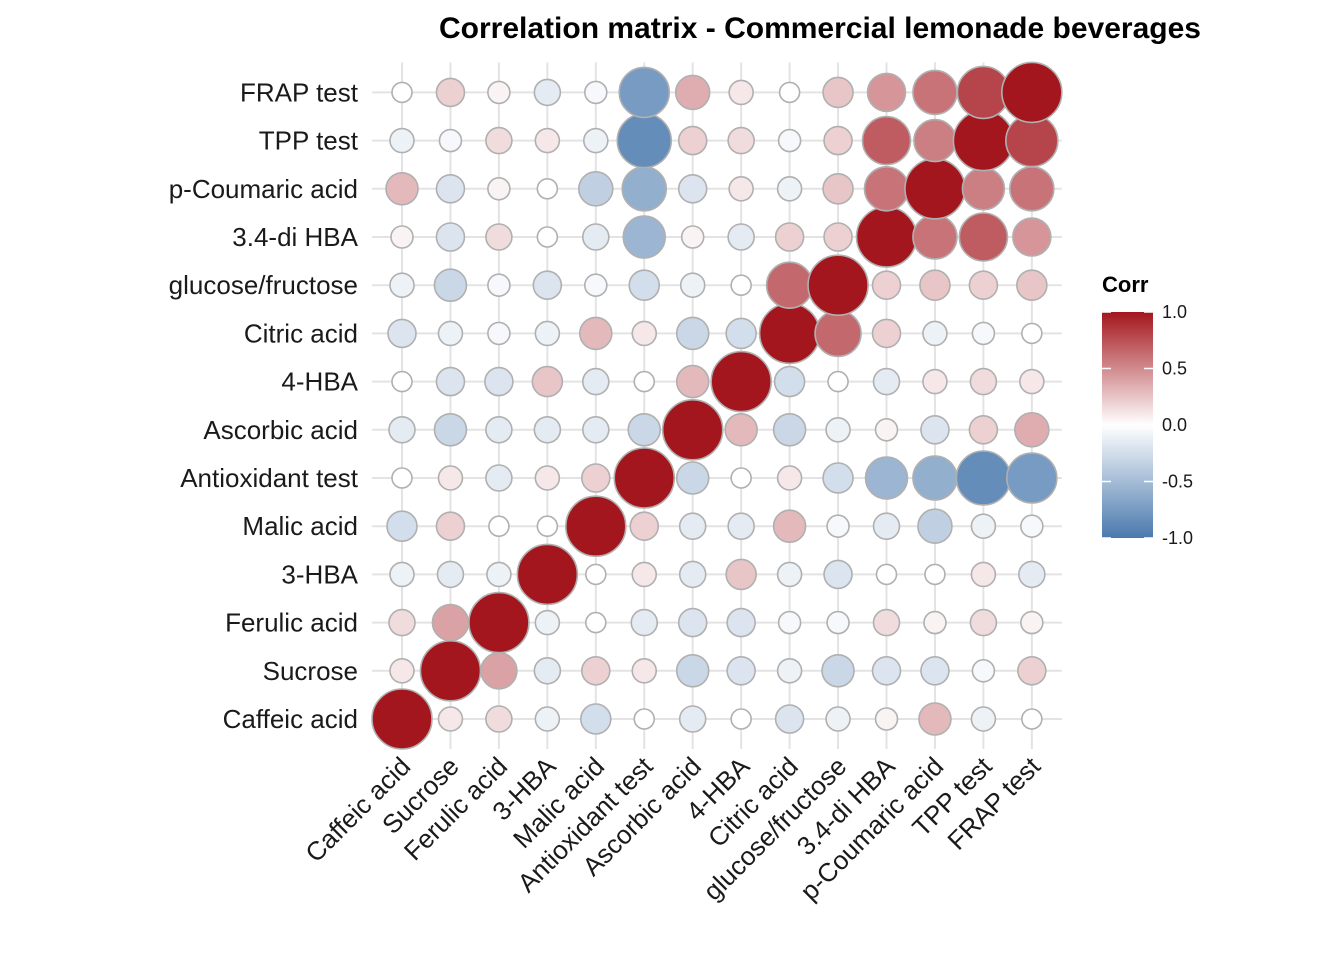  Describe the element at coordinates (291, 623) in the screenshot. I see `y-tick-label: Ferulic acid` at that location.